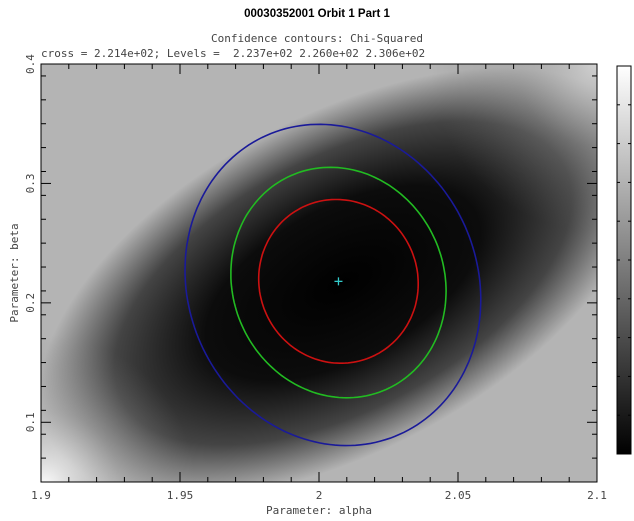  Describe the element at coordinates (14, 272) in the screenshot. I see `y-axis-label: Parameter: beta` at that location.